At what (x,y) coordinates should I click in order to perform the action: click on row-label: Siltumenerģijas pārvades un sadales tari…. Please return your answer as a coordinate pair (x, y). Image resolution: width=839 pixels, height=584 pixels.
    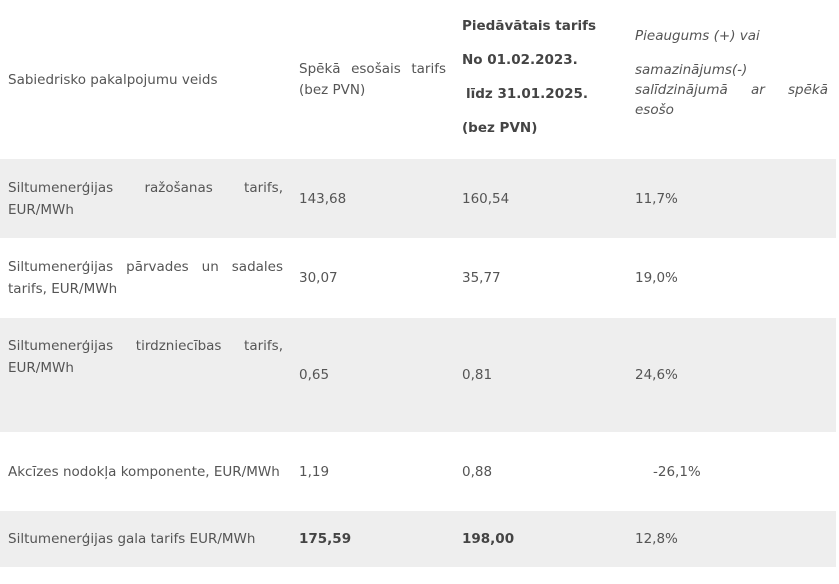
    Looking at the image, I should click on (145, 278).